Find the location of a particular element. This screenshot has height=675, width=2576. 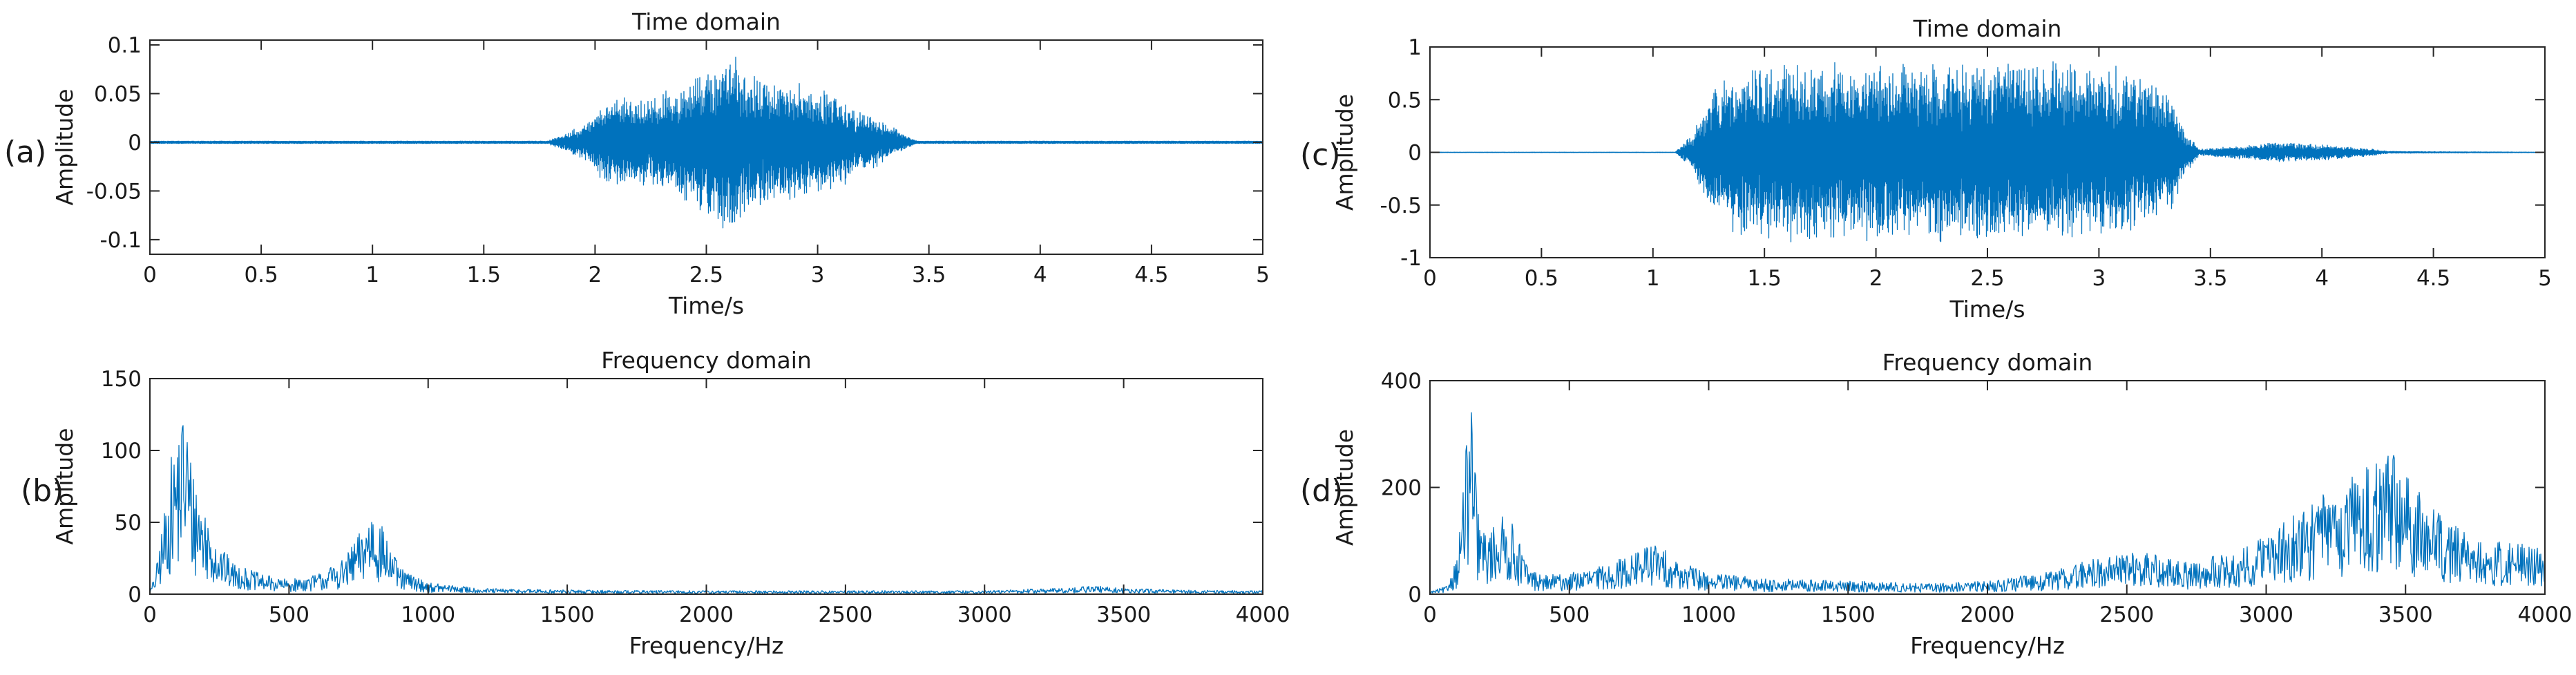

y-tick-label: -0.1 is located at coordinates (121, 240).